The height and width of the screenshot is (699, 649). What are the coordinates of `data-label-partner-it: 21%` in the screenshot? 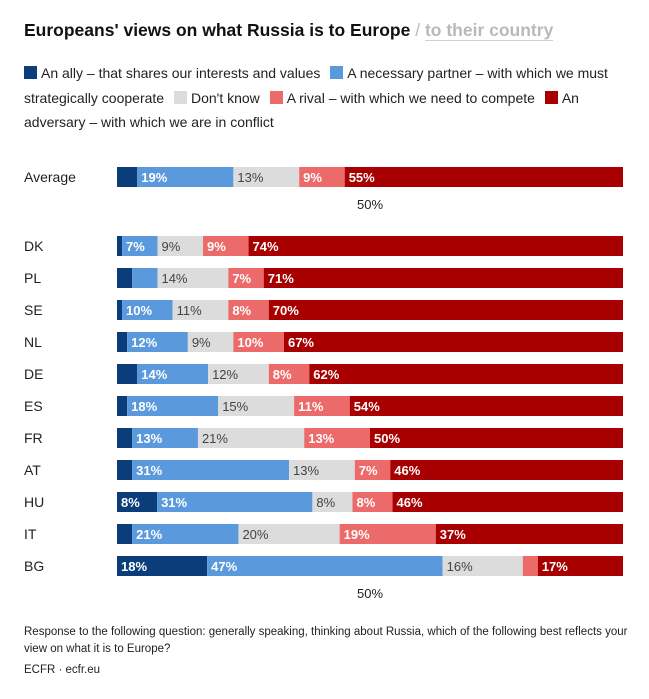 It's located at (149, 534).